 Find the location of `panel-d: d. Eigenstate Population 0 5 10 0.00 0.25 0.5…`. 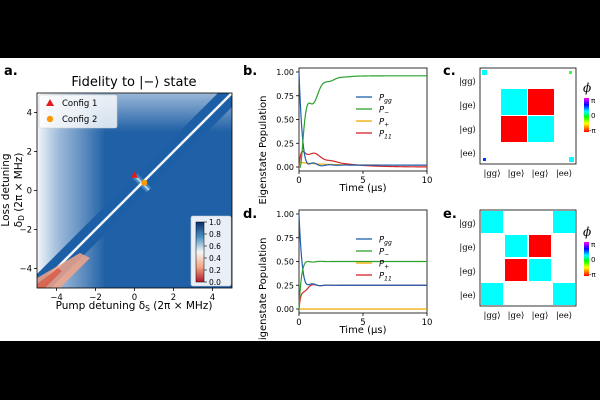

panel-d: d. Eigenstate Population 0 5 10 0.00 0.25 0.5… is located at coordinates (337, 274).